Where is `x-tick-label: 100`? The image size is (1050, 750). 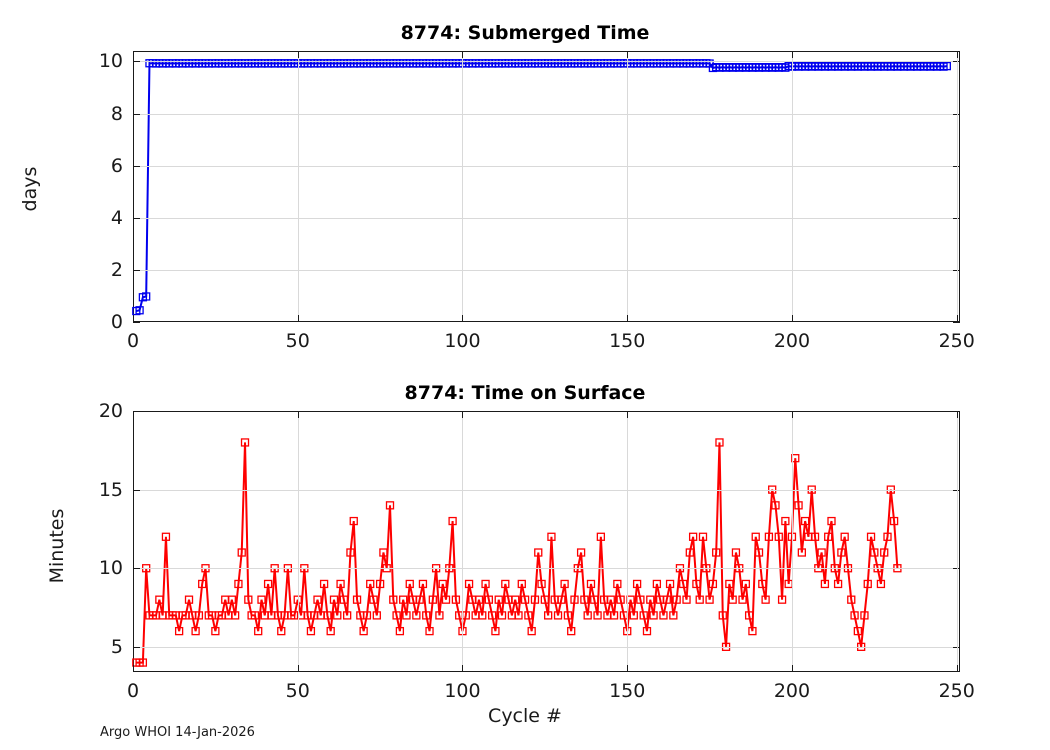
x-tick-label: 100 is located at coordinates (462, 691).